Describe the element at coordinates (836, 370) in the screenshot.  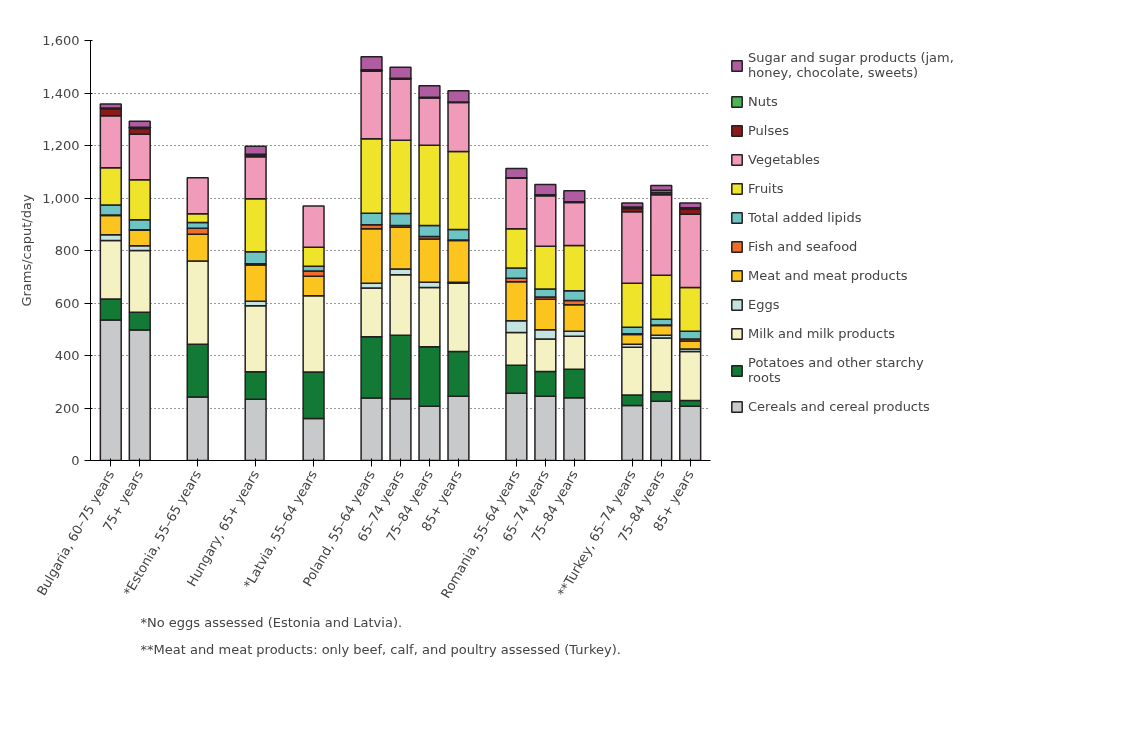
I see `legend-label: Potatoes and other starchy roots` at that location.